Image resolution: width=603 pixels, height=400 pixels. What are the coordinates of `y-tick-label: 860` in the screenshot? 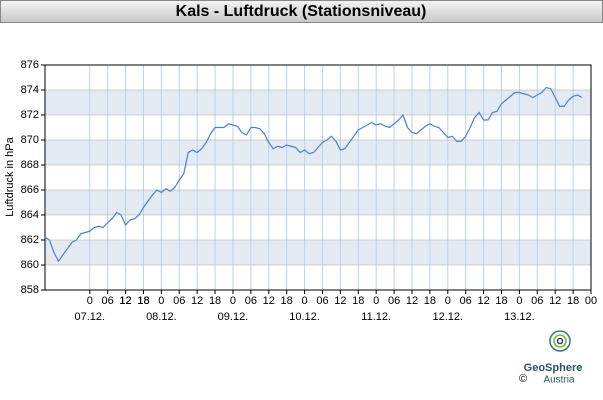 It's located at (30, 265).